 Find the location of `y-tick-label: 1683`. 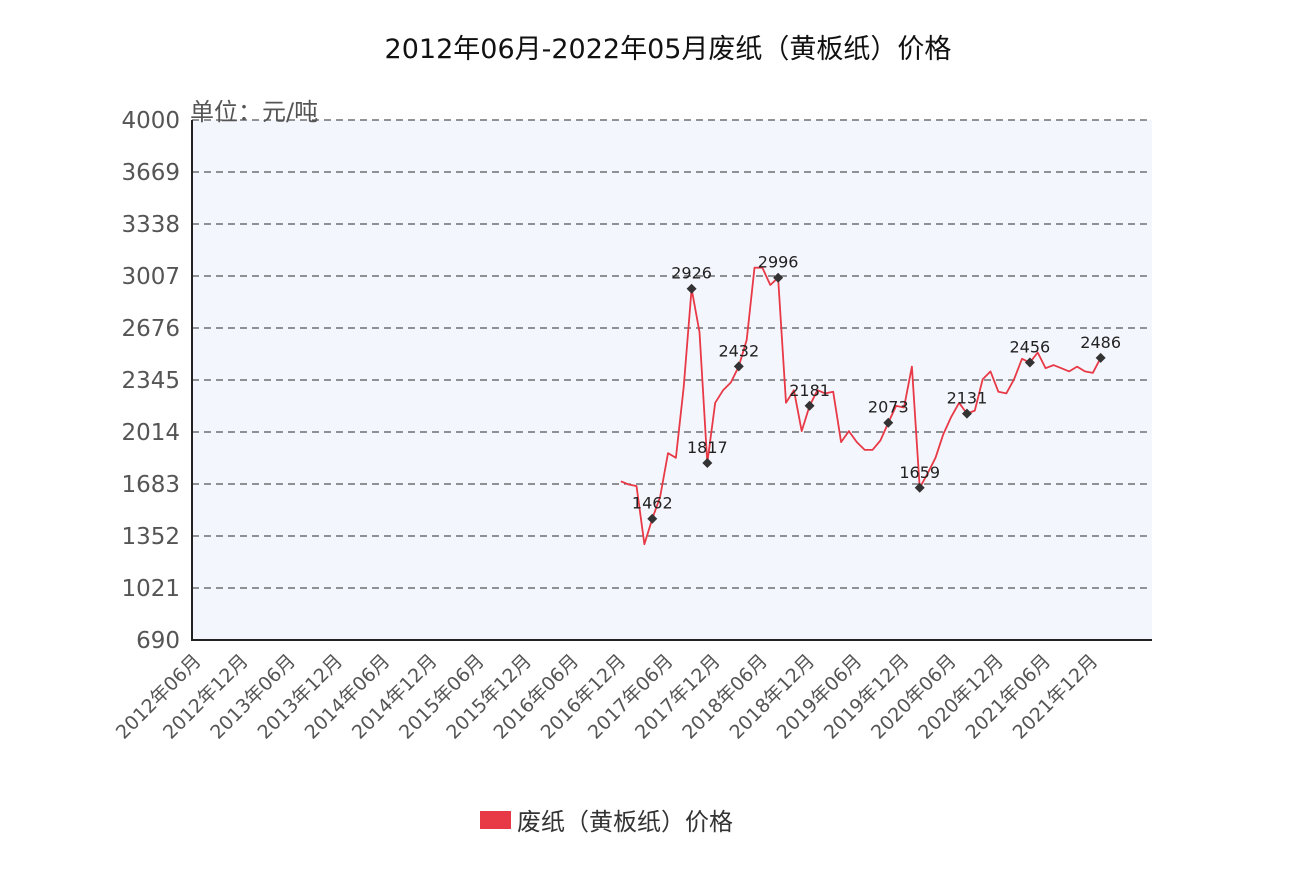

y-tick-label: 1683 is located at coordinates (150, 485).